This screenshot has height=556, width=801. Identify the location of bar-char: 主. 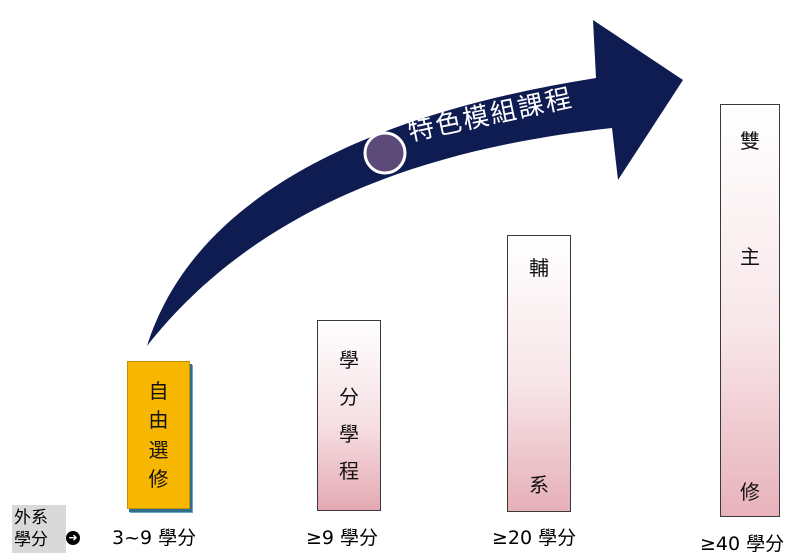
(750, 256).